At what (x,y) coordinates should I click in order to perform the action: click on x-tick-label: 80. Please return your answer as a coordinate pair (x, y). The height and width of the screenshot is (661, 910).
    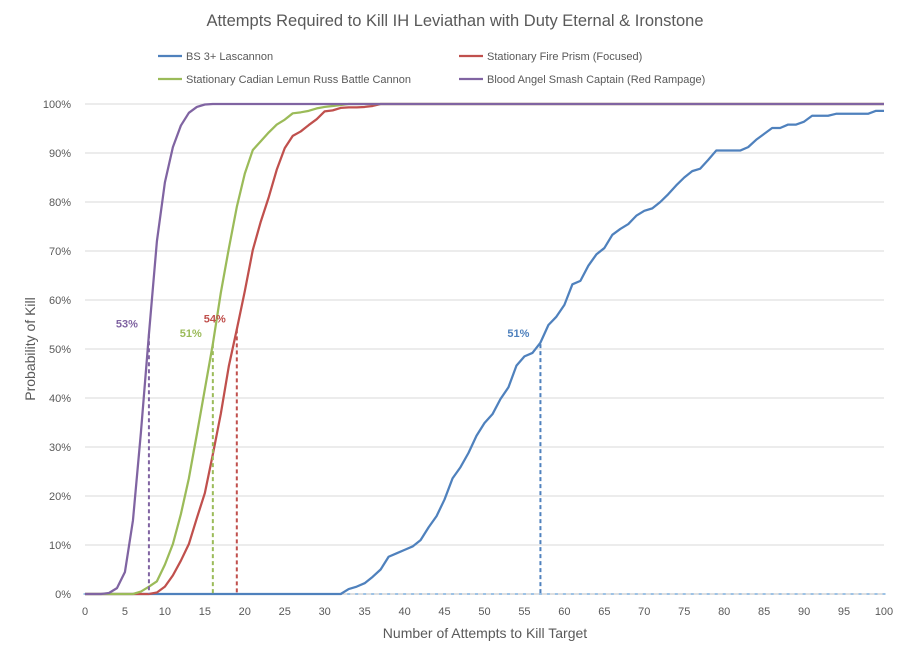
    Looking at the image, I should click on (724, 612).